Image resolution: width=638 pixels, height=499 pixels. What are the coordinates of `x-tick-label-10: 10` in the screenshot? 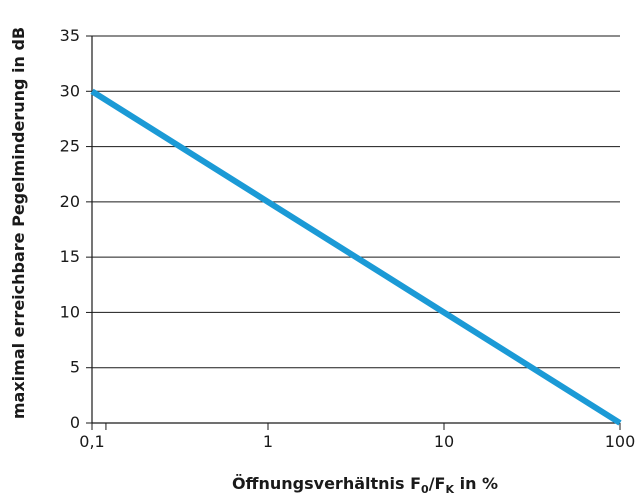 It's located at (444, 441).